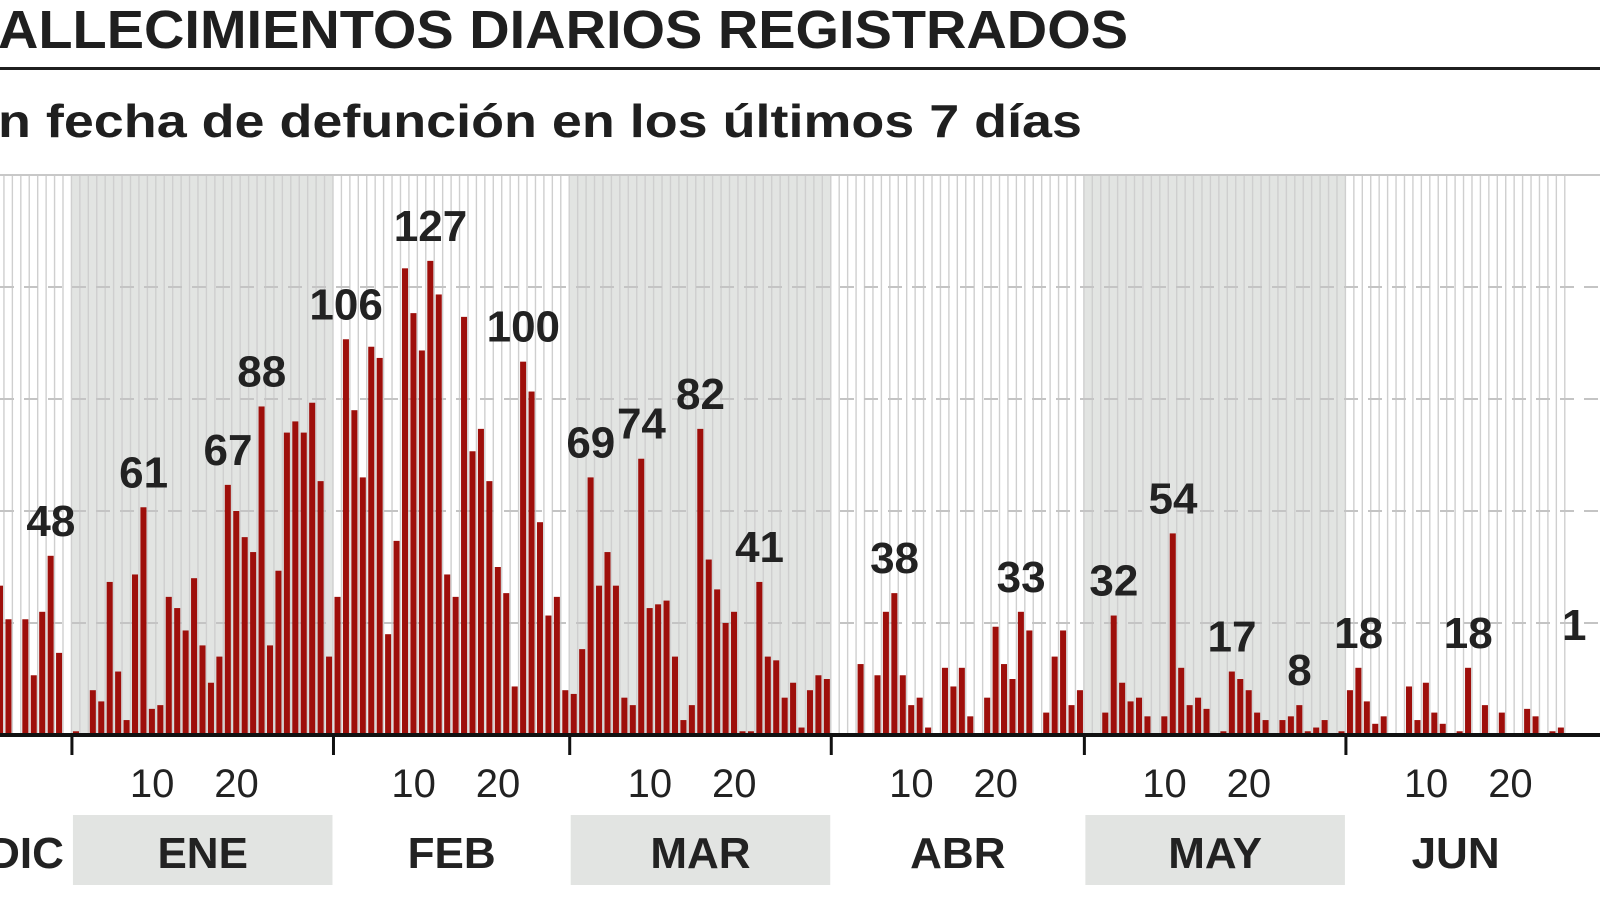 This screenshot has height=900, width=1600. What do you see at coordinates (345, 304) in the screenshot?
I see `data-label: 106` at bounding box center [345, 304].